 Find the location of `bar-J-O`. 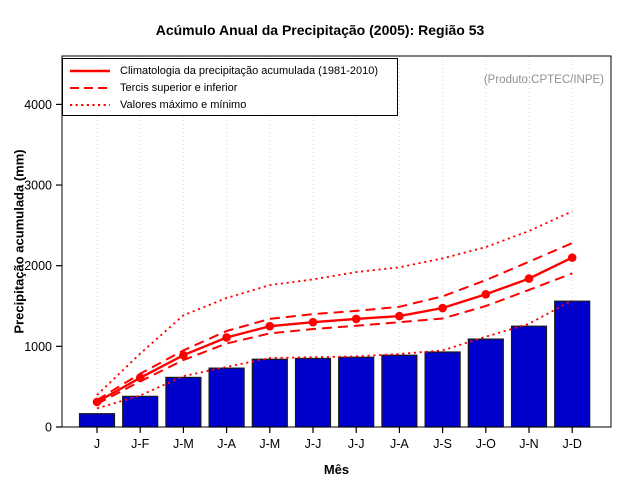

bar-J-O is located at coordinates (485, 383).